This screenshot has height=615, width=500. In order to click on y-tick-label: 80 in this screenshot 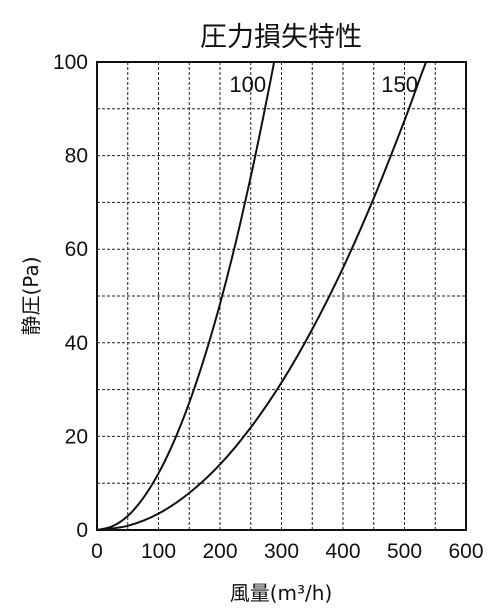, I will do `click(76, 156)`.